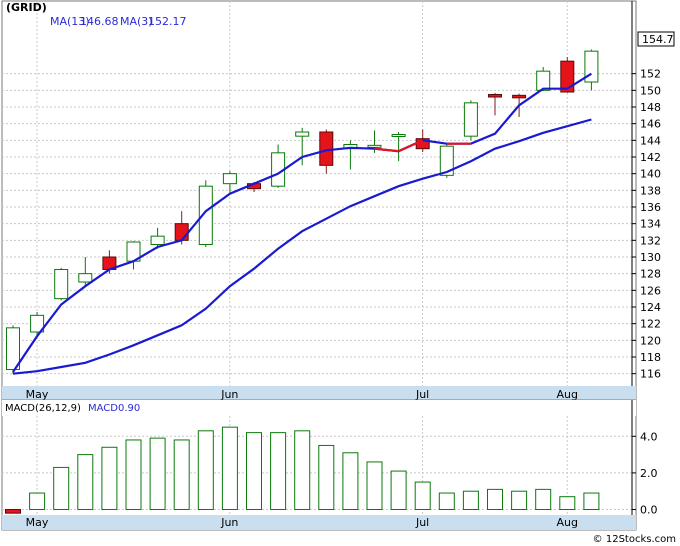  I want to click on macd-x-tick-label: Jun, so click(229, 522).